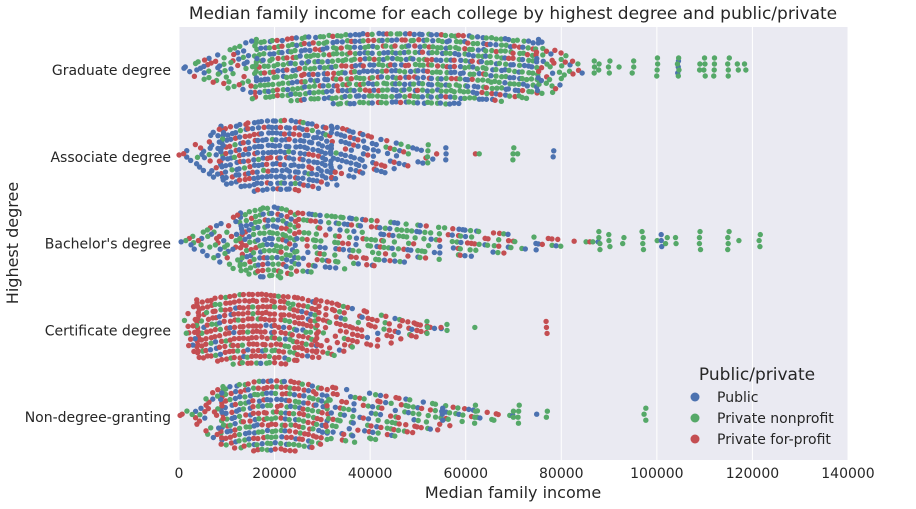  What do you see at coordinates (561, 474) in the screenshot?
I see `x-tick-label: 80000` at bounding box center [561, 474].